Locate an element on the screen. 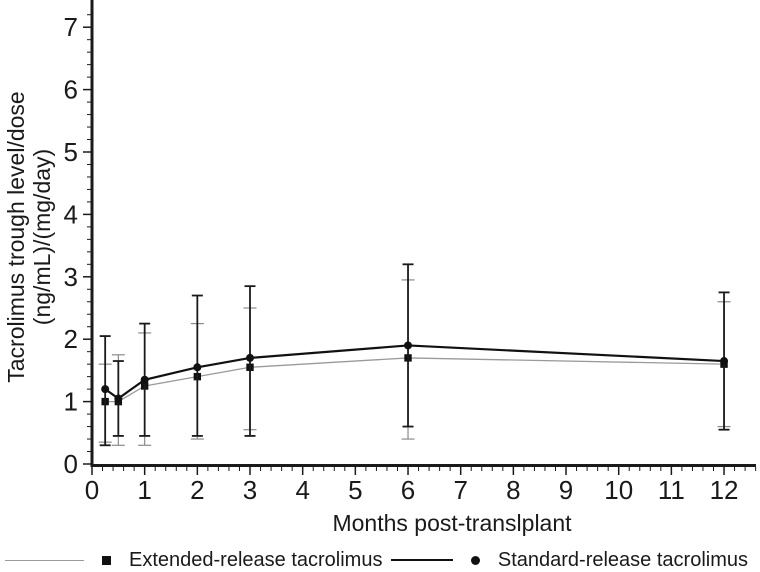  legend-item-extended-release: Extended-release tacrolimus is located at coordinates (193, 560).